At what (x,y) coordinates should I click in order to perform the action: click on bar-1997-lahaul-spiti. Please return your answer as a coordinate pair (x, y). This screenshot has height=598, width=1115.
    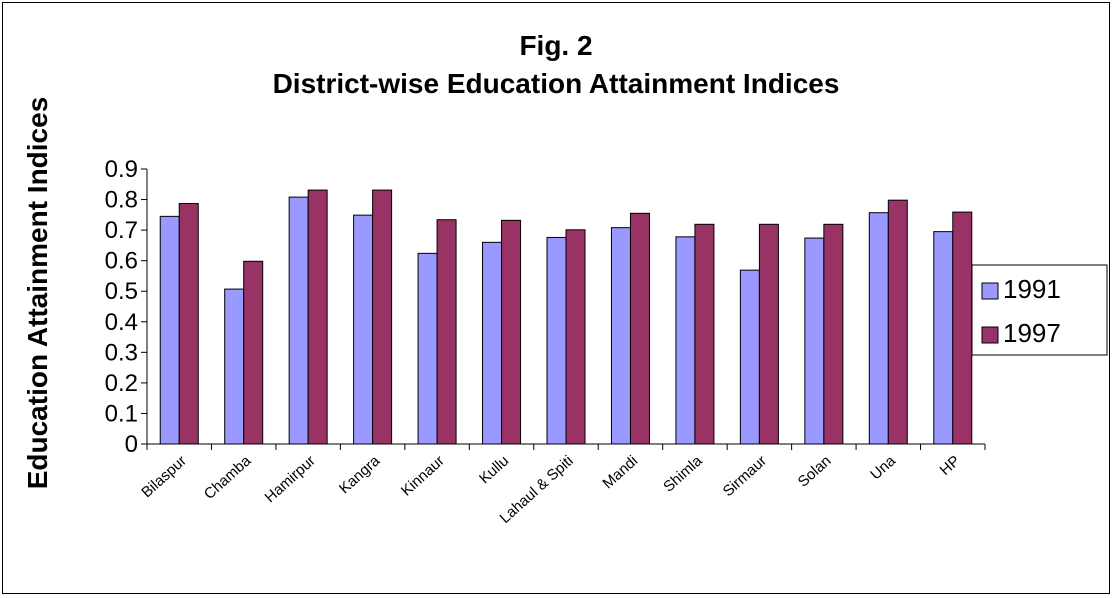
    Looking at the image, I should click on (575, 337).